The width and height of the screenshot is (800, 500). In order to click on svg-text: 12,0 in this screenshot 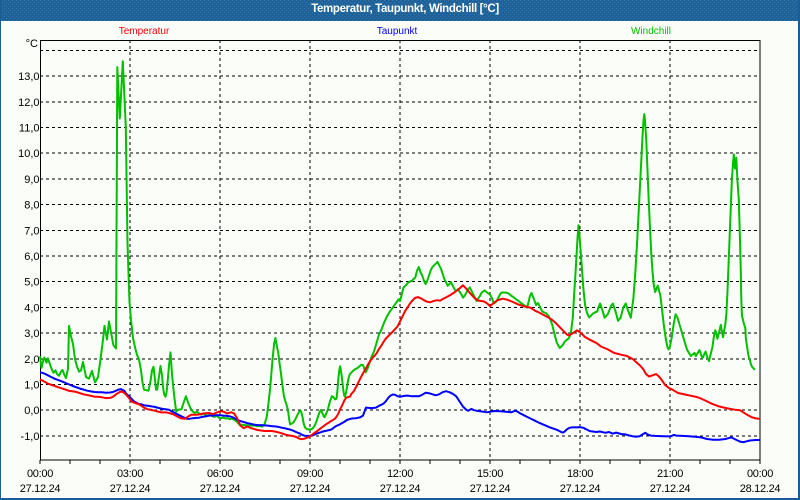, I will do `click(28, 103)`.